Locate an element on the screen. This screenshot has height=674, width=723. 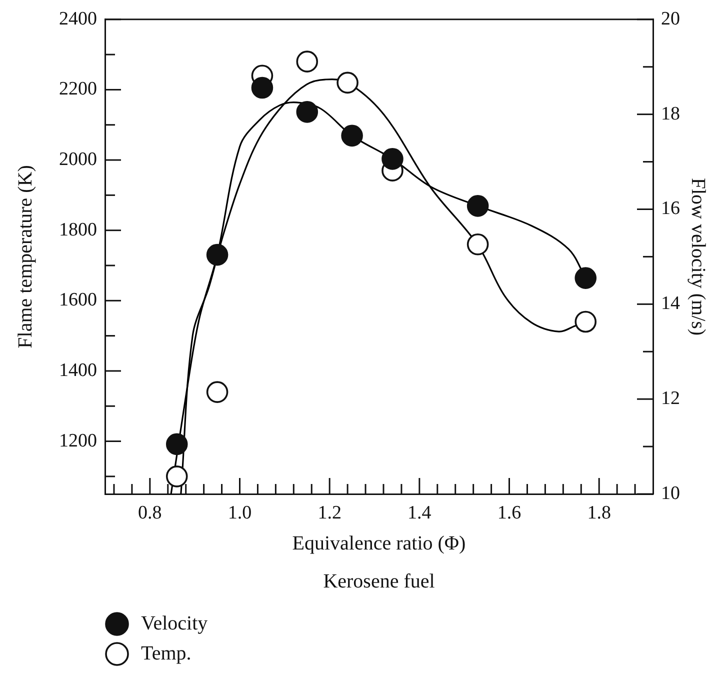
y2-axis-title: Flow velocity (m/s) is located at coordinates (697, 257).